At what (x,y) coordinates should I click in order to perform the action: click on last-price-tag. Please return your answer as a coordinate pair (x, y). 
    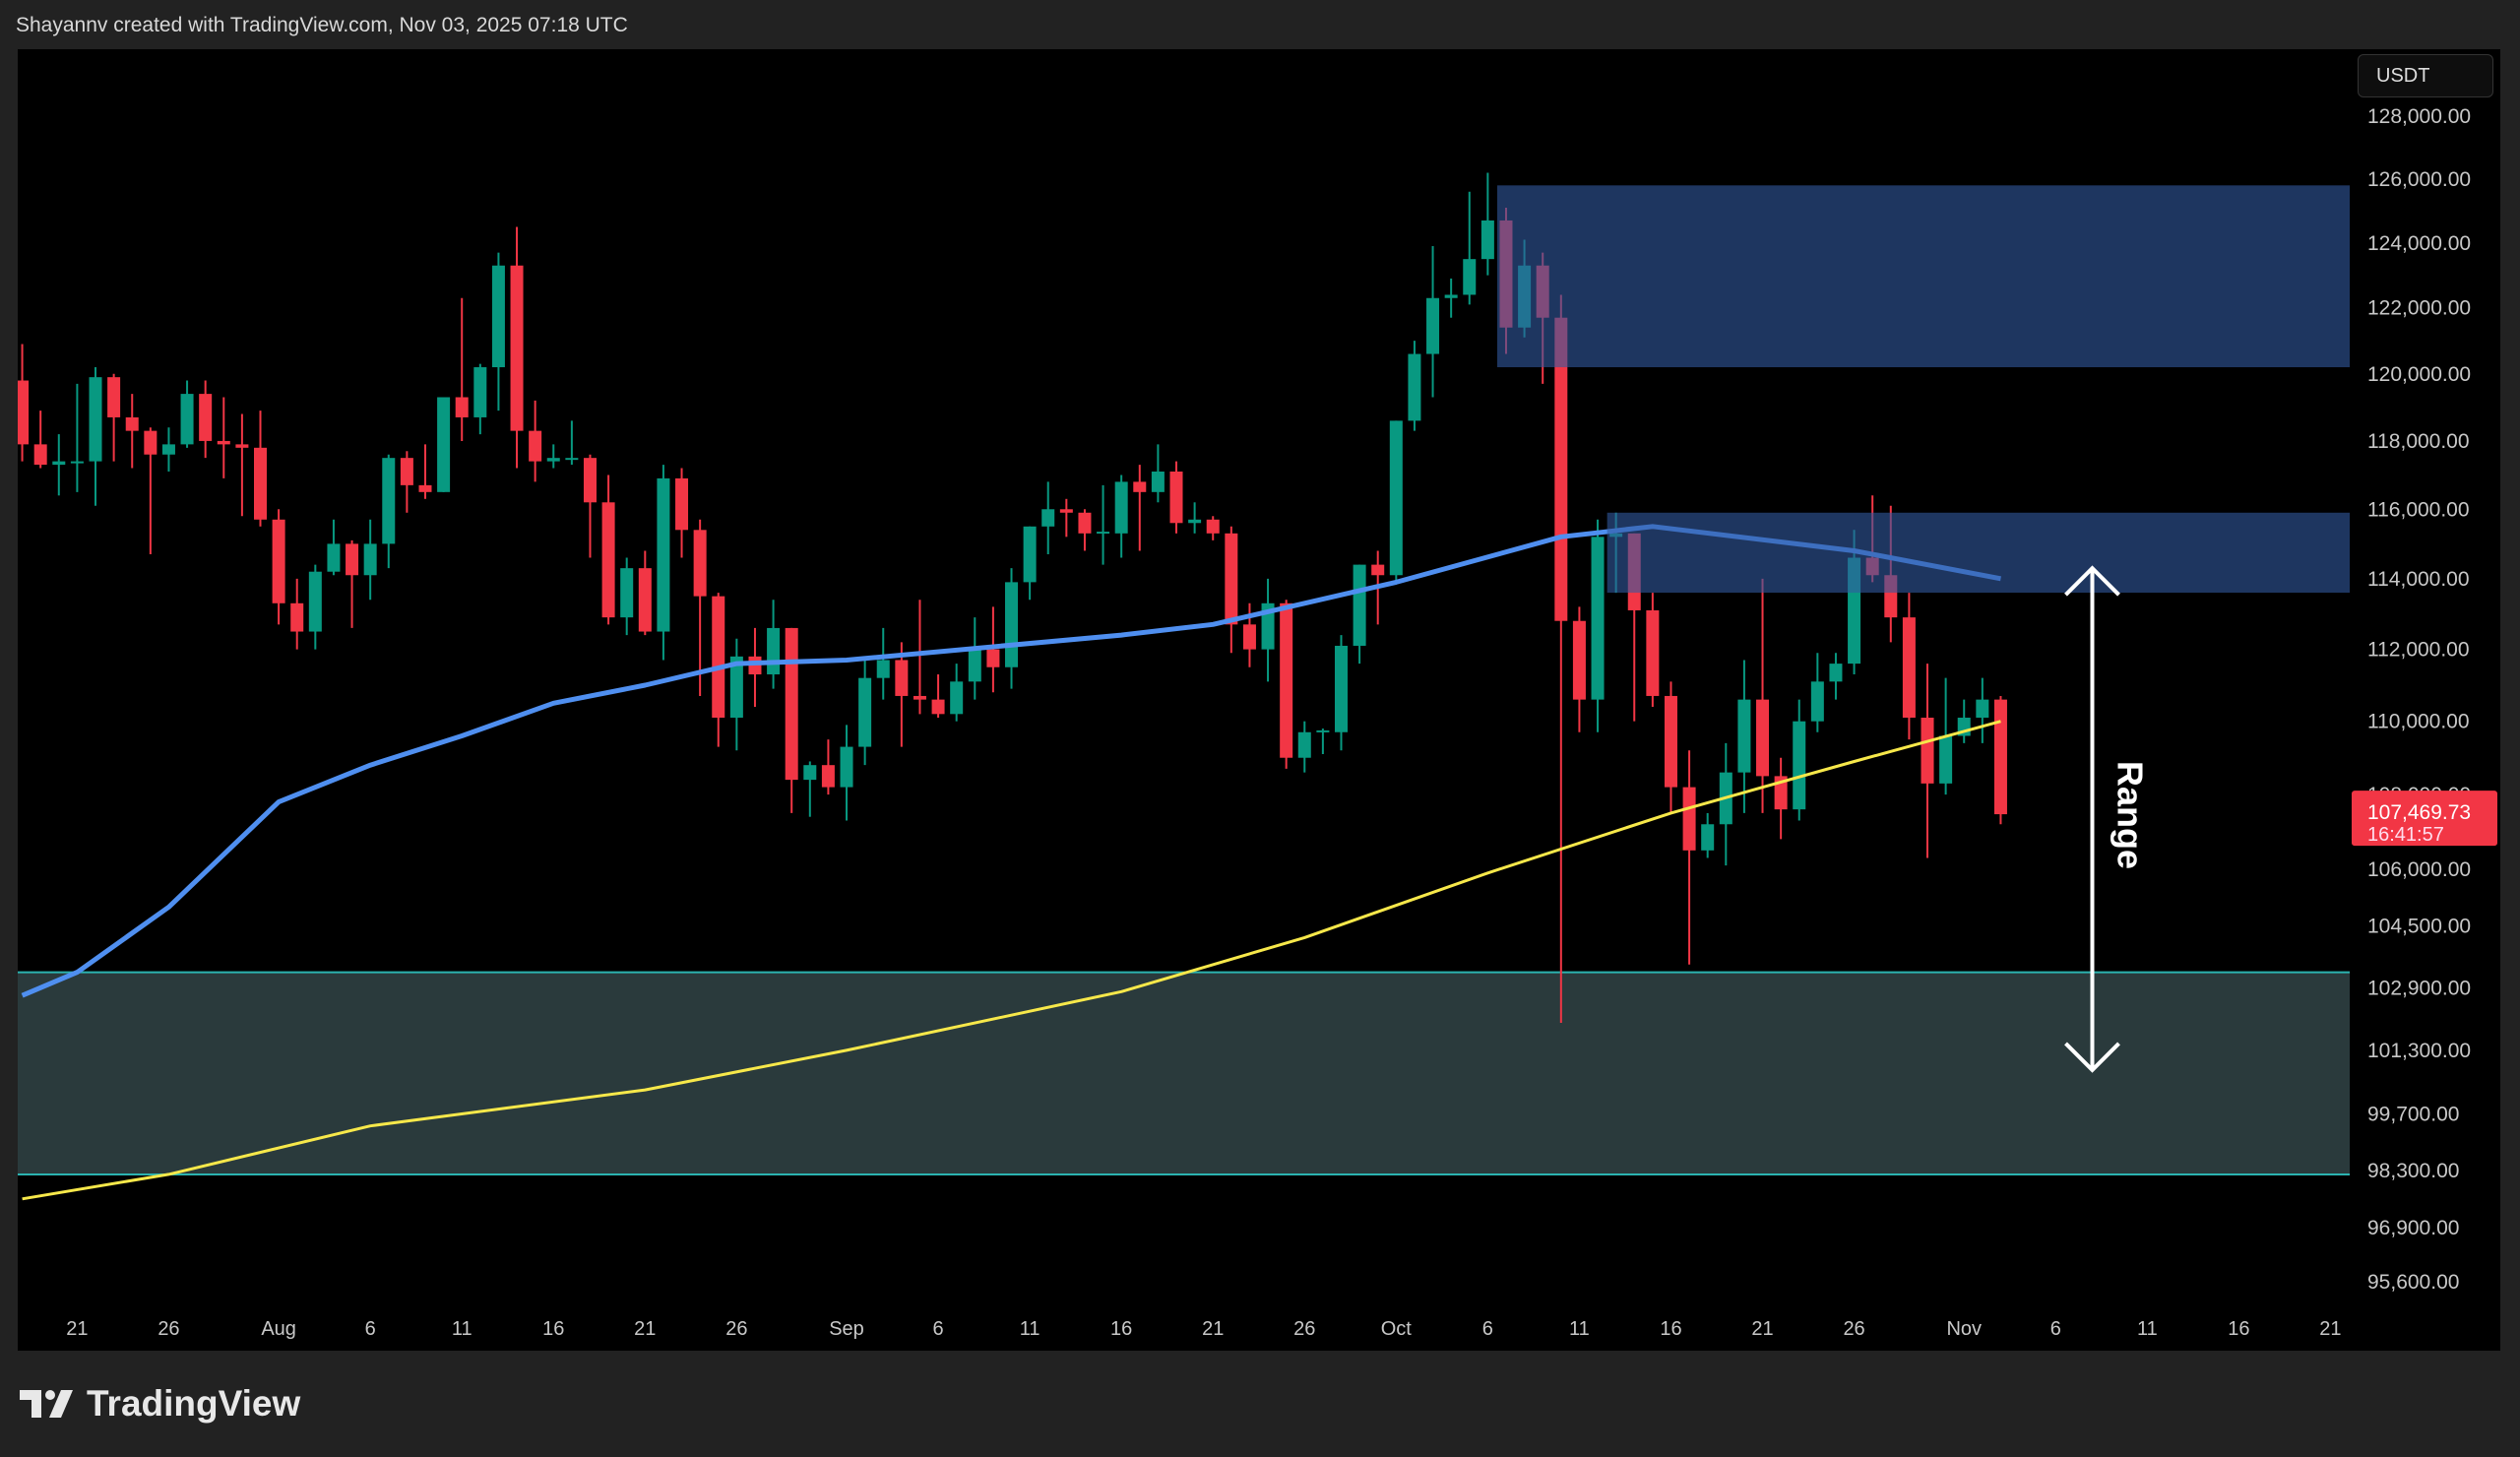
    Looking at the image, I should click on (2424, 819).